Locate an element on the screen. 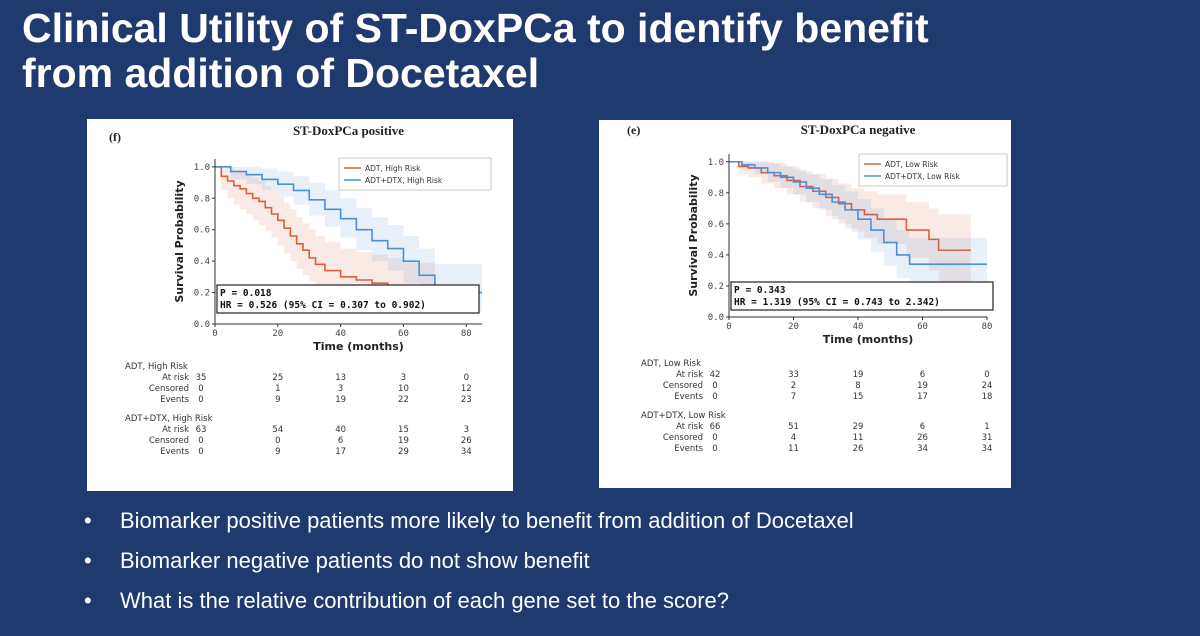 The image size is (1200, 636). risk-group-name: ADT+DTX, Low Risk is located at coordinates (683, 416).